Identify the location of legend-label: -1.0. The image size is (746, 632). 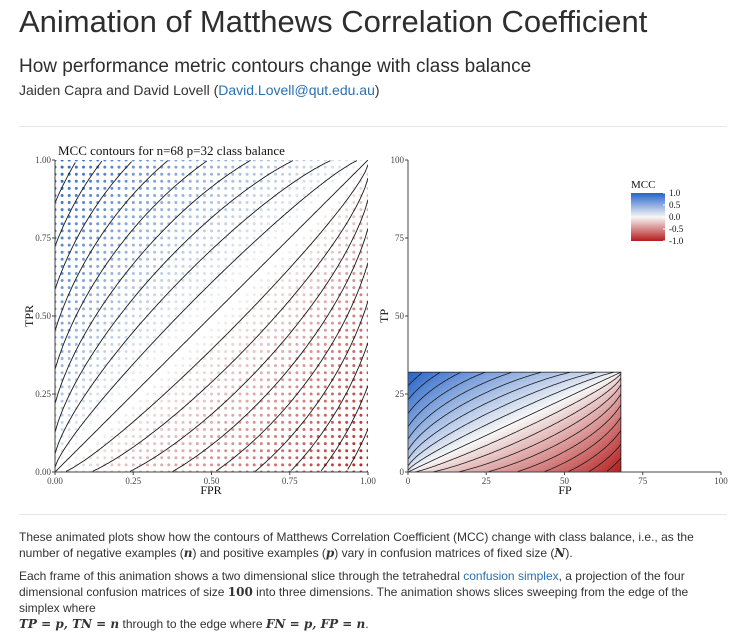
(676, 241).